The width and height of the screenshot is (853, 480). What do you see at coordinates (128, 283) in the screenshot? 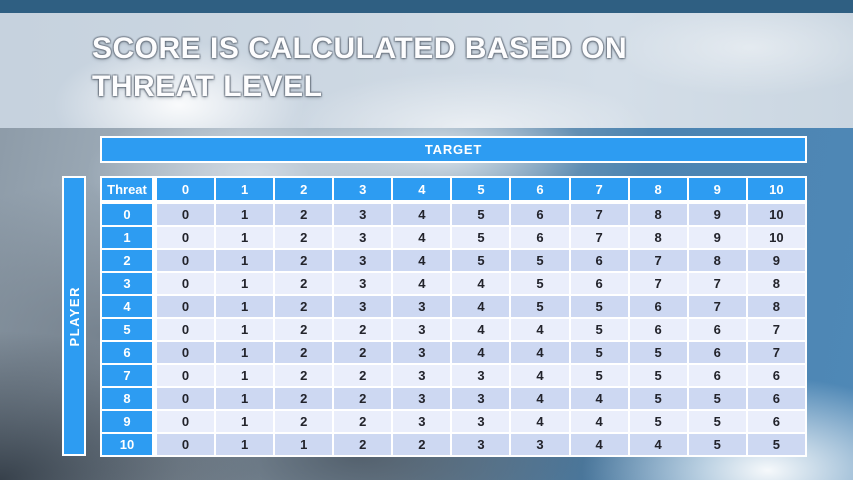
I see `row-header-3: 3` at bounding box center [128, 283].